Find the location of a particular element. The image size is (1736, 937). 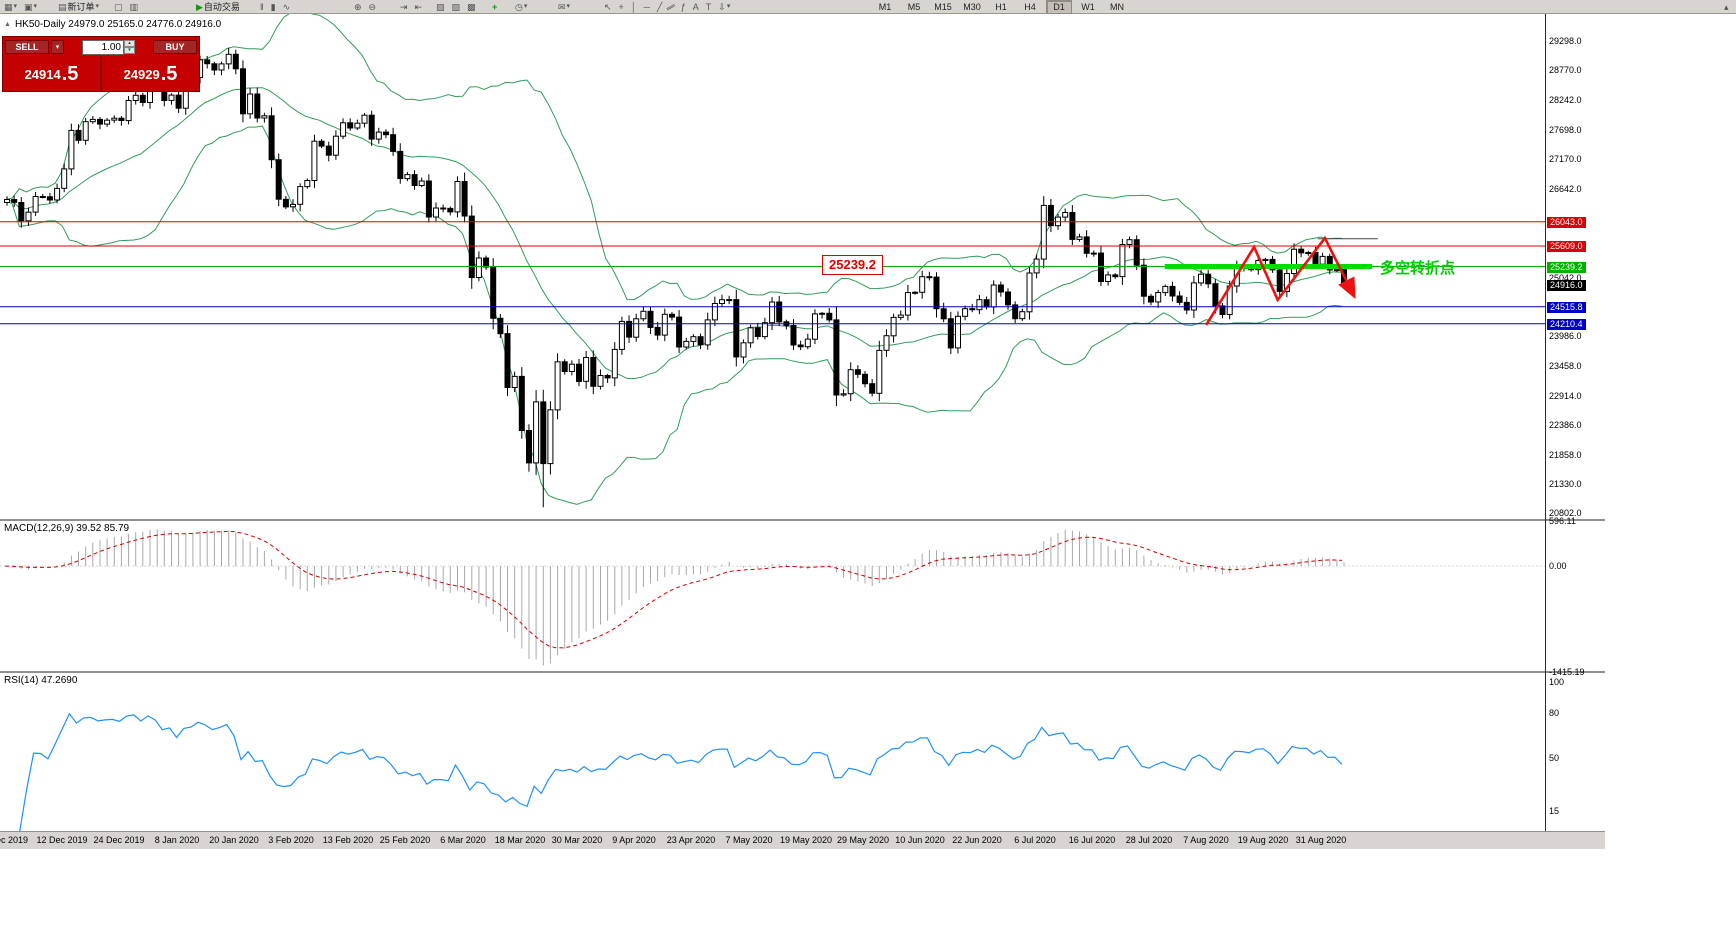

add-indicator-button: + is located at coordinates (494, 7).